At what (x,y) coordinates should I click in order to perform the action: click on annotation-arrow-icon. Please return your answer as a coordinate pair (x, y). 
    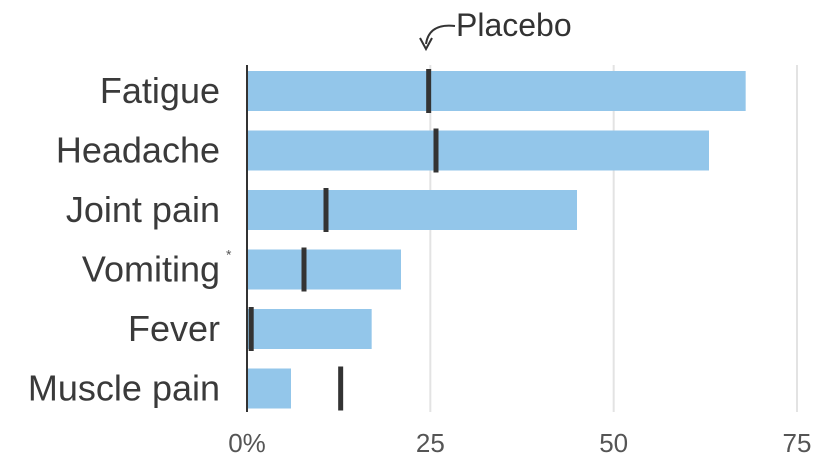
    Looking at the image, I should click on (440, 34).